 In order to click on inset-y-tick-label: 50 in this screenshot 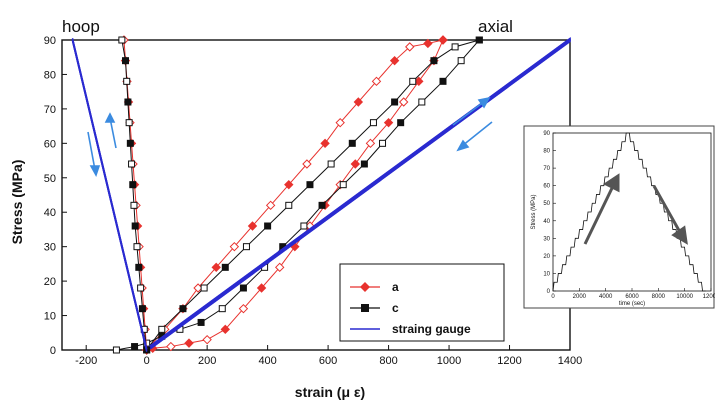, I will do `click(546, 204)`.